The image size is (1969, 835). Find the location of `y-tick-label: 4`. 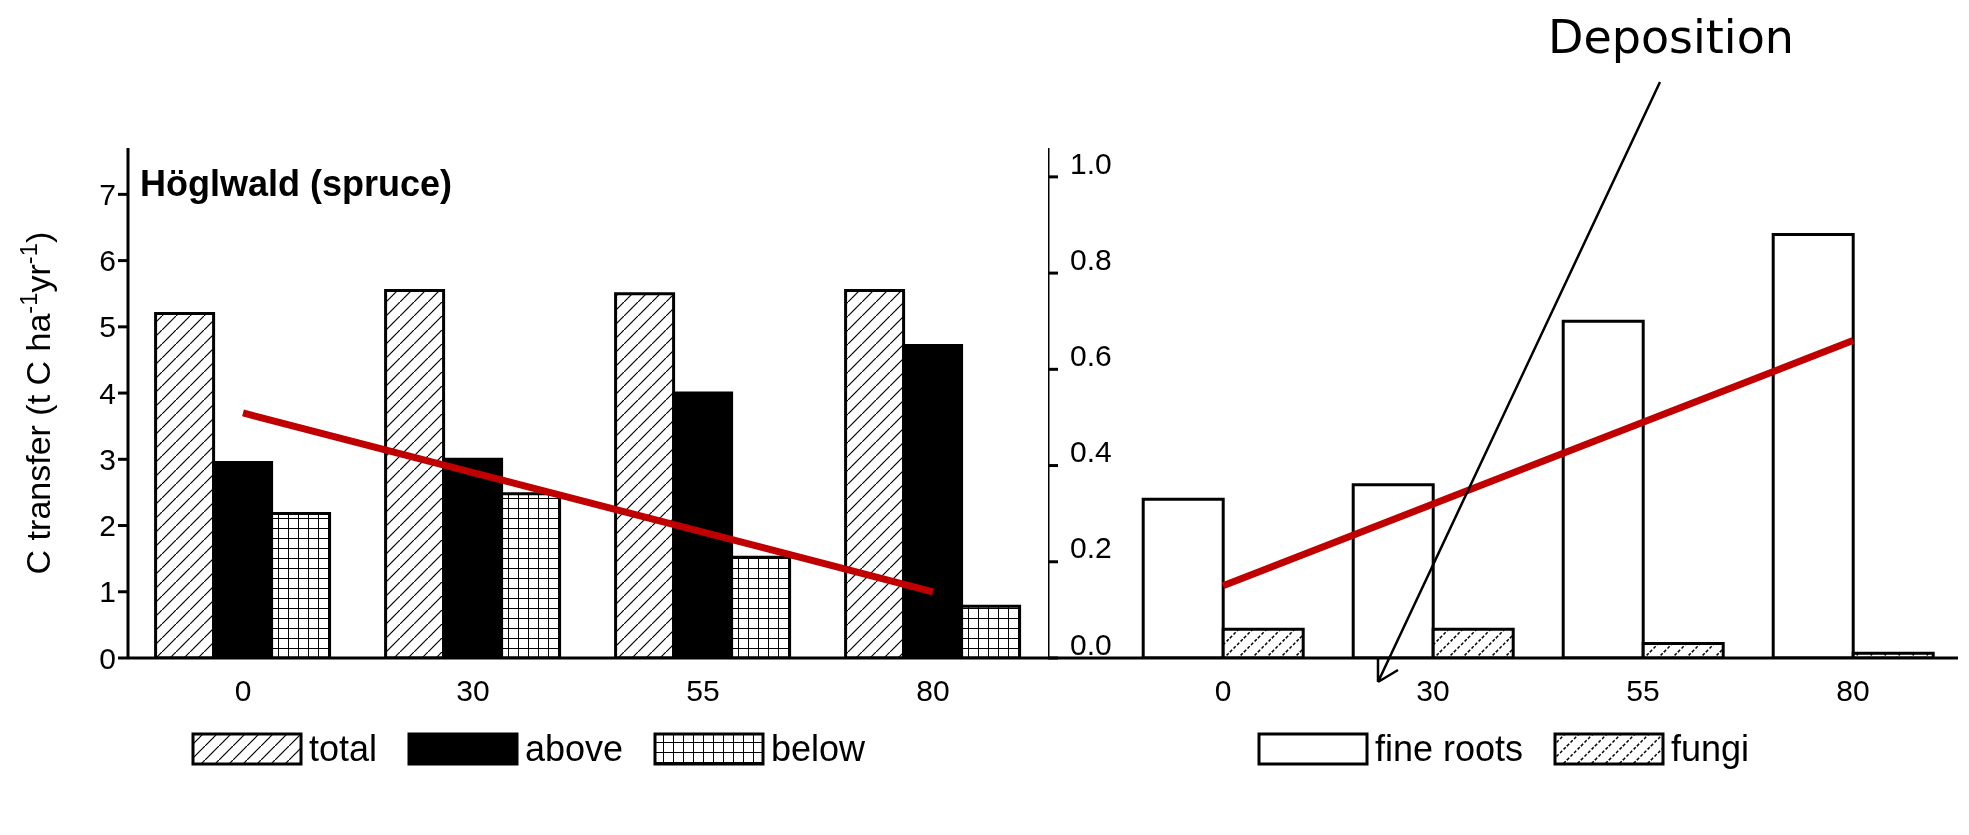

y-tick-label: 4 is located at coordinates (107, 393).